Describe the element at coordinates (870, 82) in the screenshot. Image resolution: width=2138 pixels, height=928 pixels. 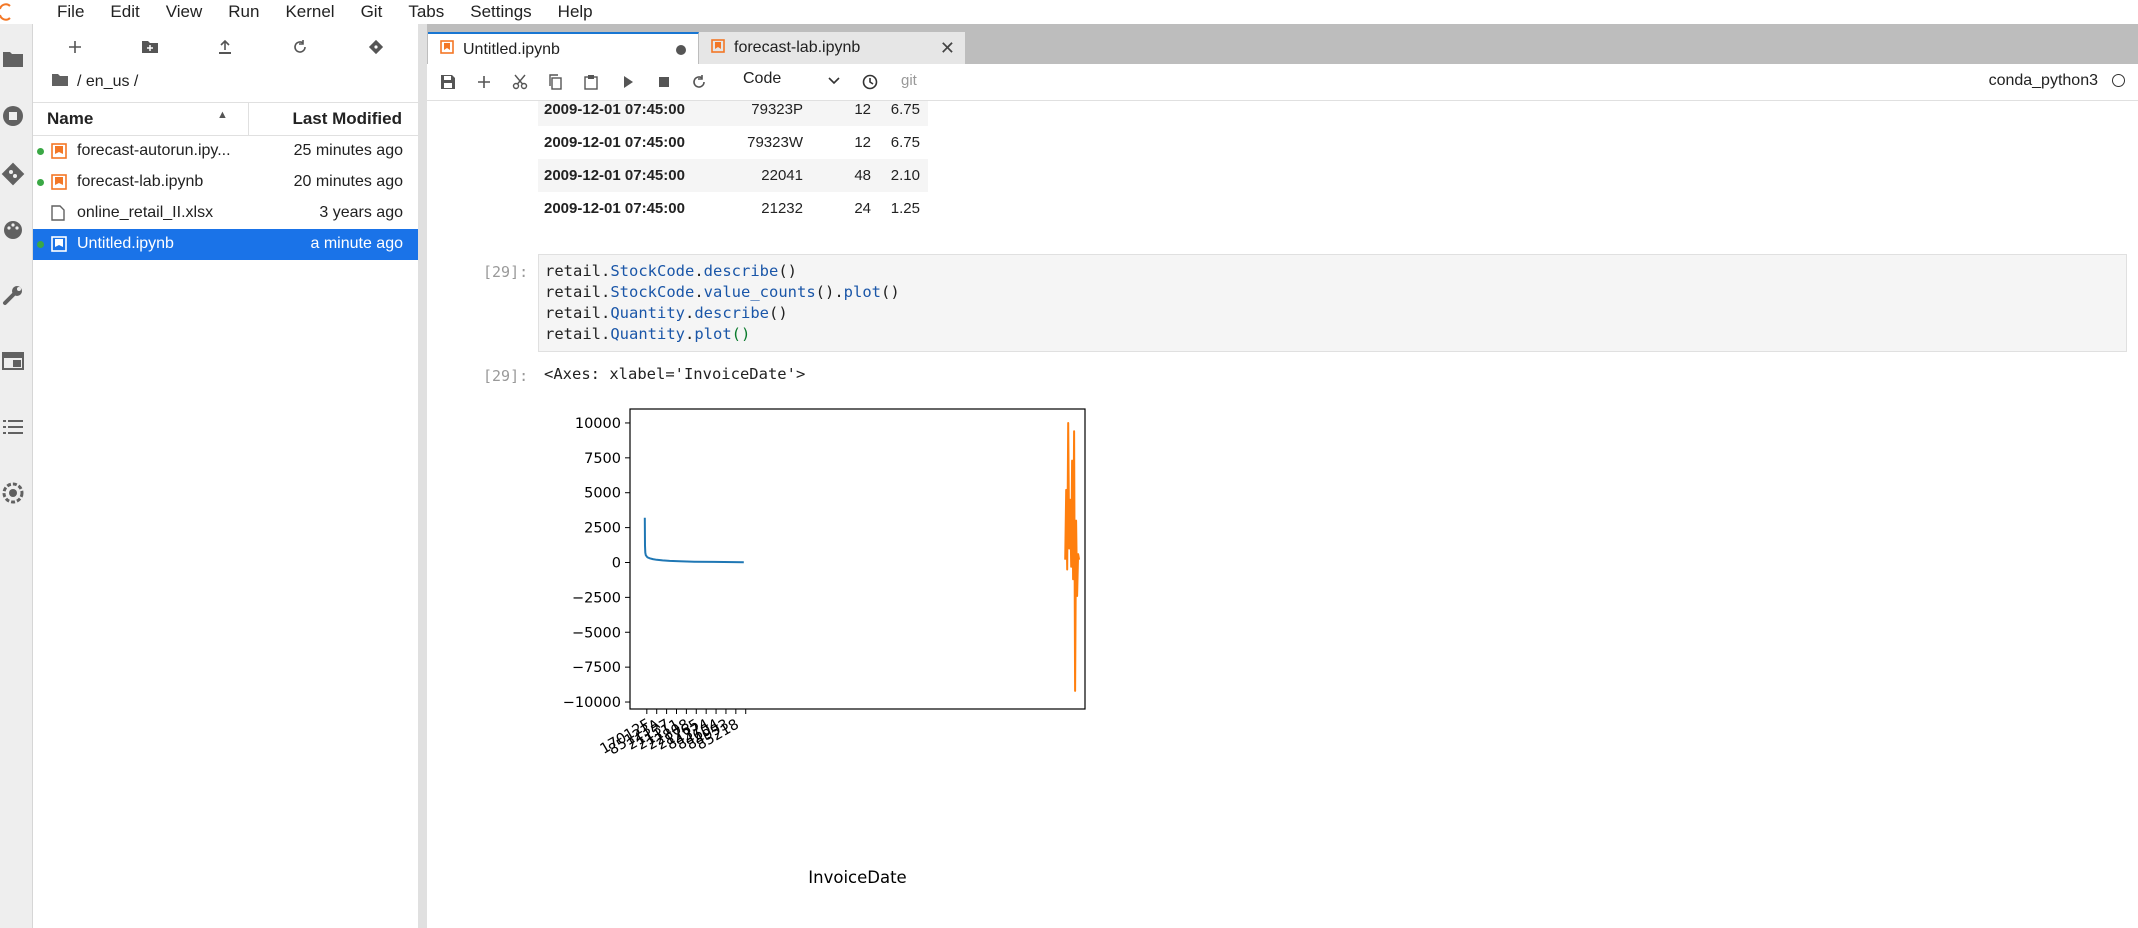
I see `clock-icon` at that location.